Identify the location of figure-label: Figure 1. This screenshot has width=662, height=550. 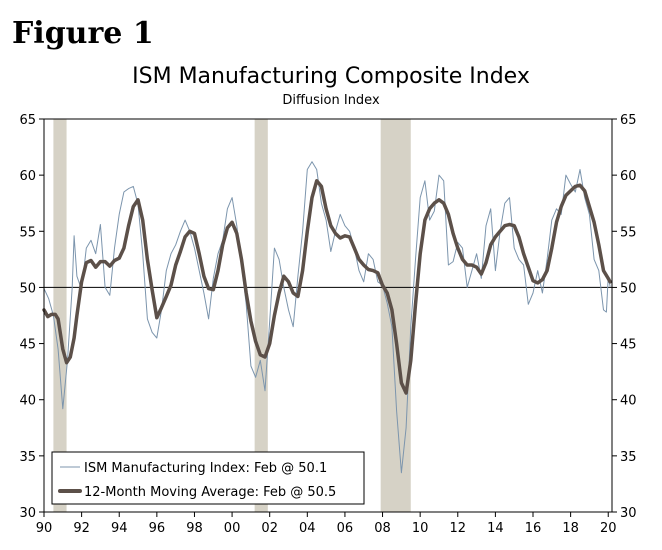
(83, 33).